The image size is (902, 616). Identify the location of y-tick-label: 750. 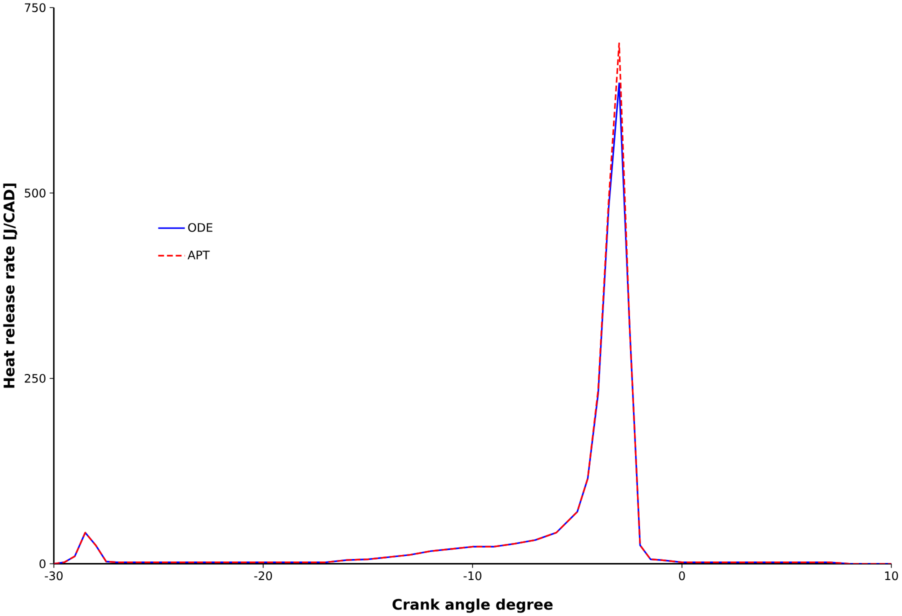
(35, 7).